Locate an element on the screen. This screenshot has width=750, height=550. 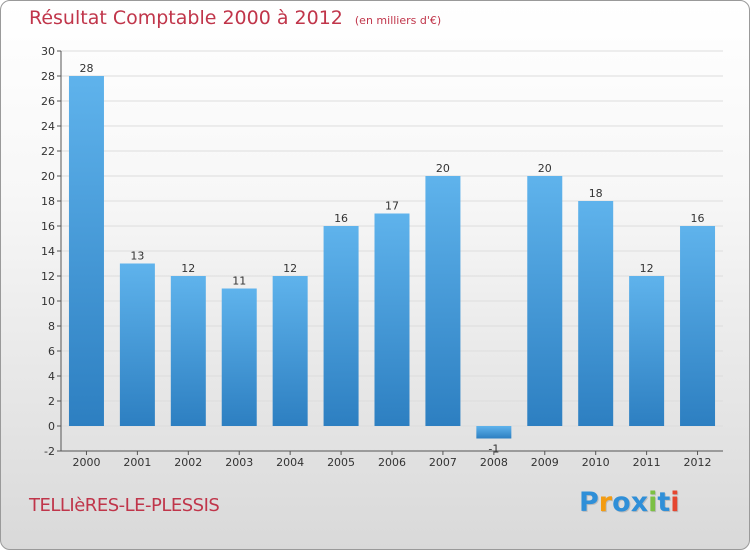
logo-letter: x is located at coordinates (639, 502).